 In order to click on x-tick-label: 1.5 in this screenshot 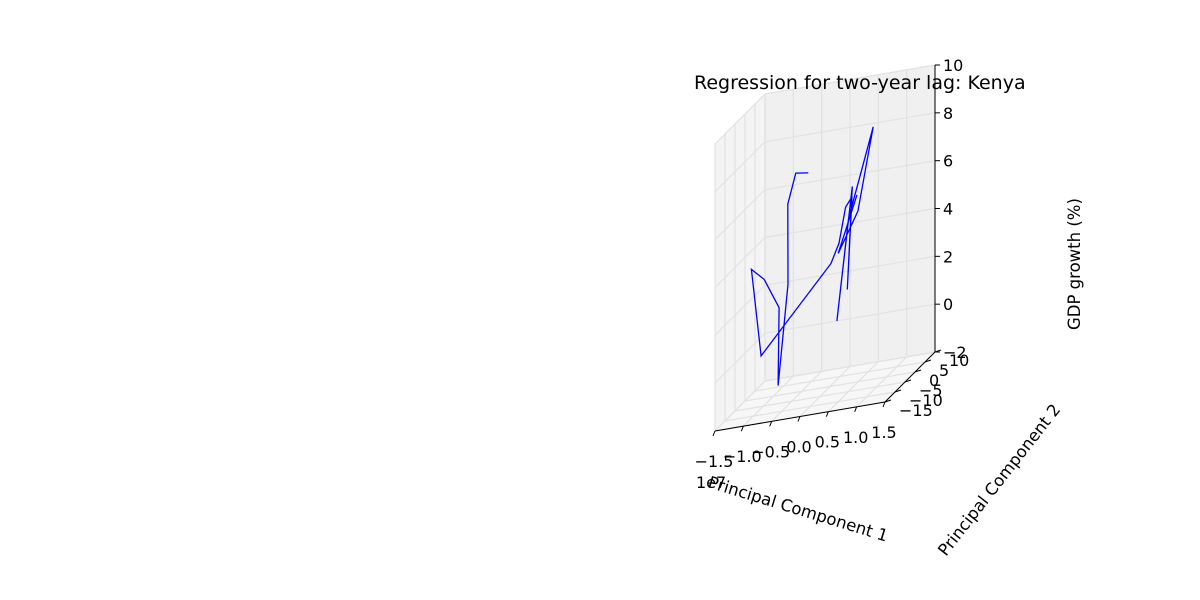, I will do `click(883, 432)`.